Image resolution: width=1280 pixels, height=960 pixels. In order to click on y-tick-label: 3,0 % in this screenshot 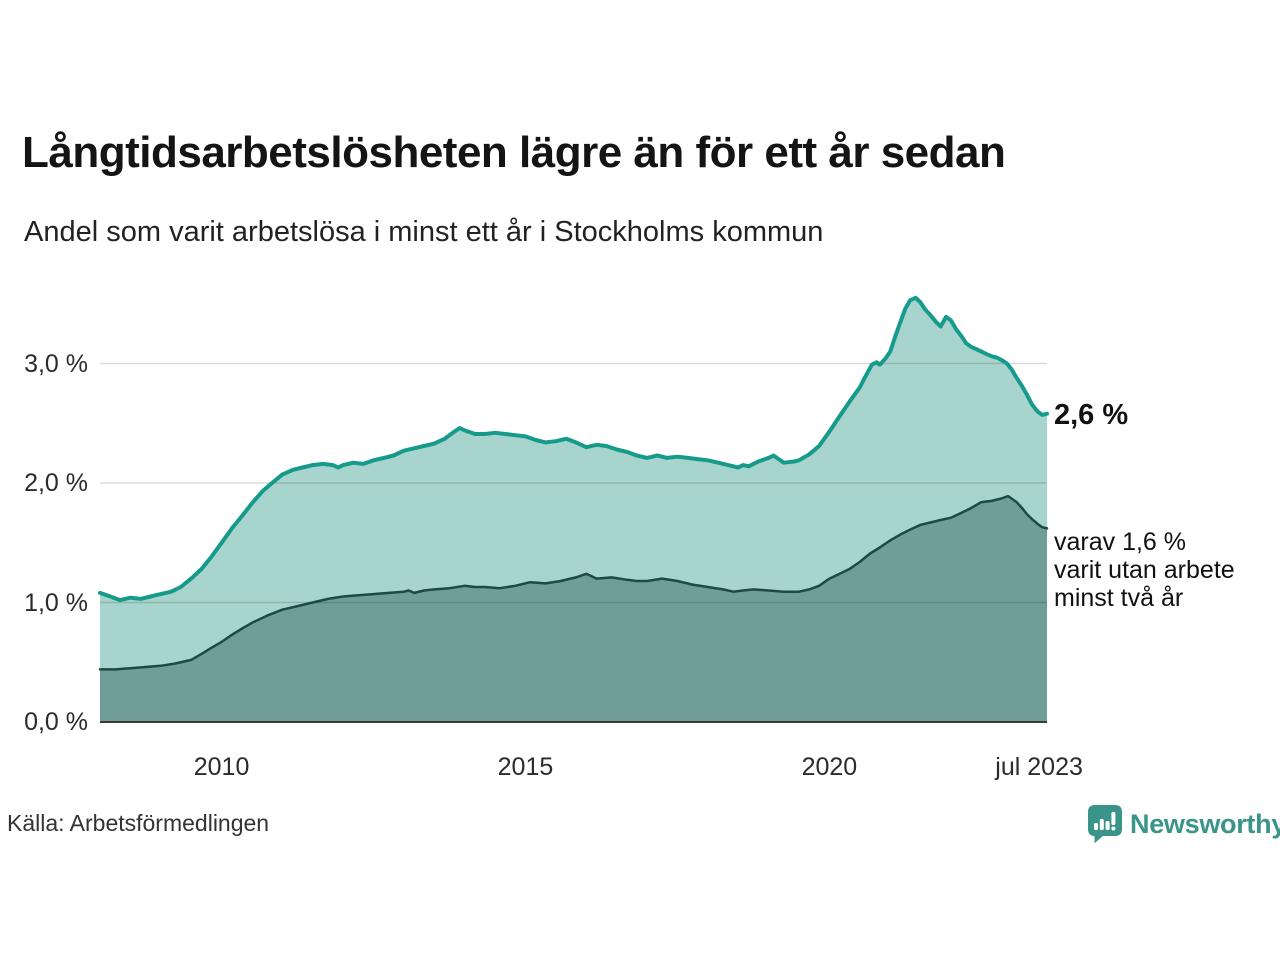, I will do `click(56, 363)`.